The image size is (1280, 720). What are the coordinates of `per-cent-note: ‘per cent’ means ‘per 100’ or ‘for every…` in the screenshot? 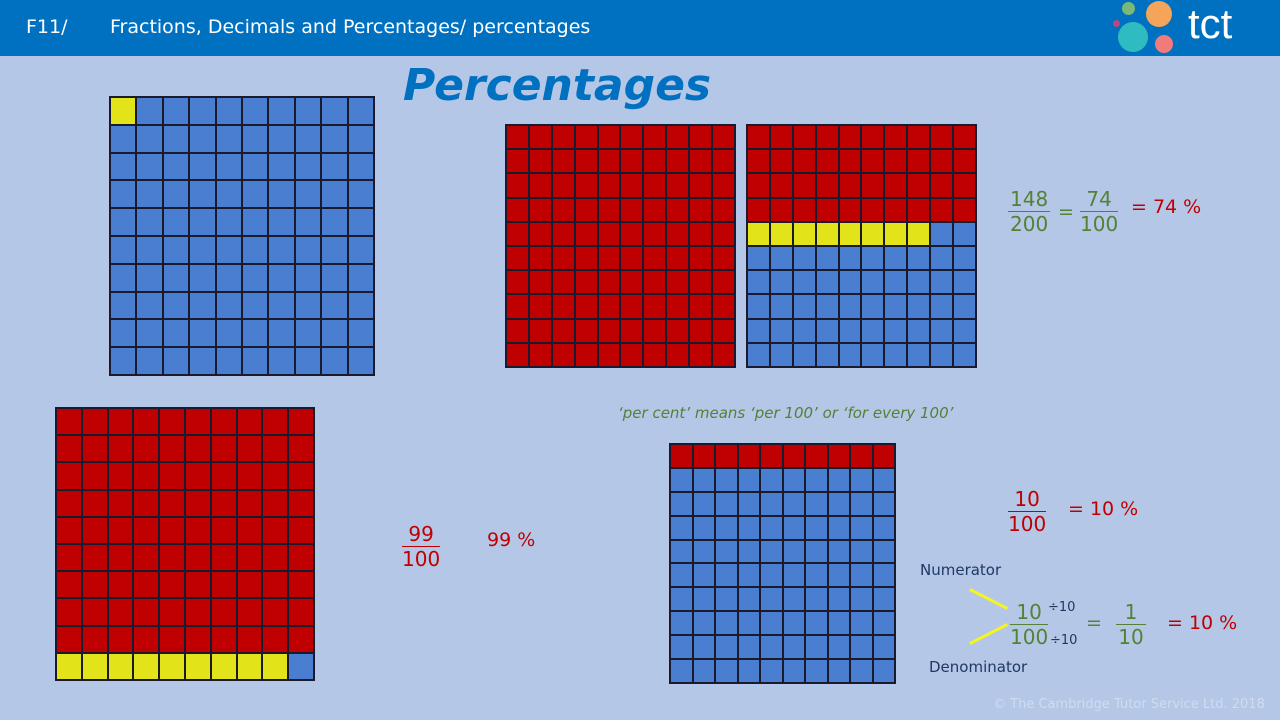 It's located at (786, 413).